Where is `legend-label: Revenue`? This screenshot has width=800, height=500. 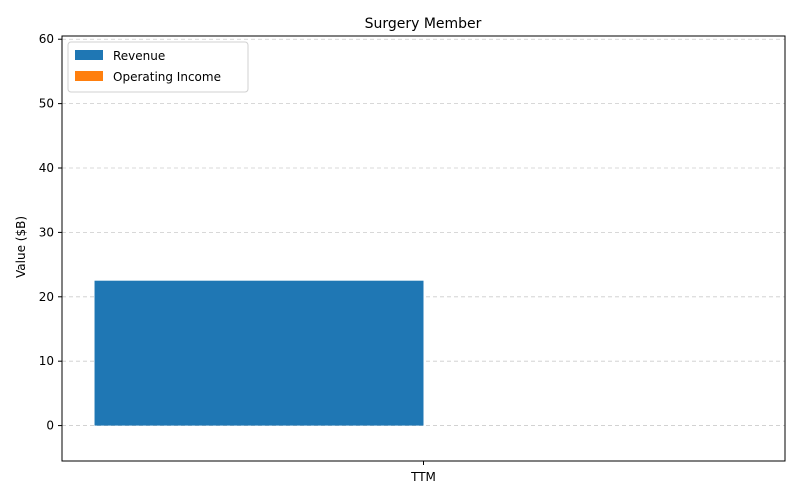 legend-label: Revenue is located at coordinates (139, 56).